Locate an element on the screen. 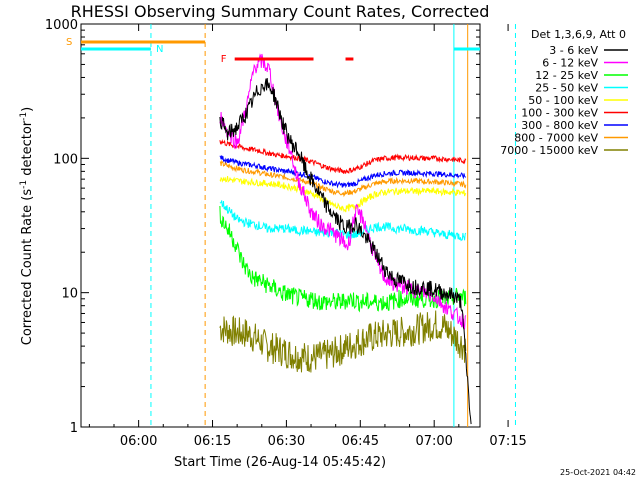  x-tick-label: 07:00 is located at coordinates (433, 441).